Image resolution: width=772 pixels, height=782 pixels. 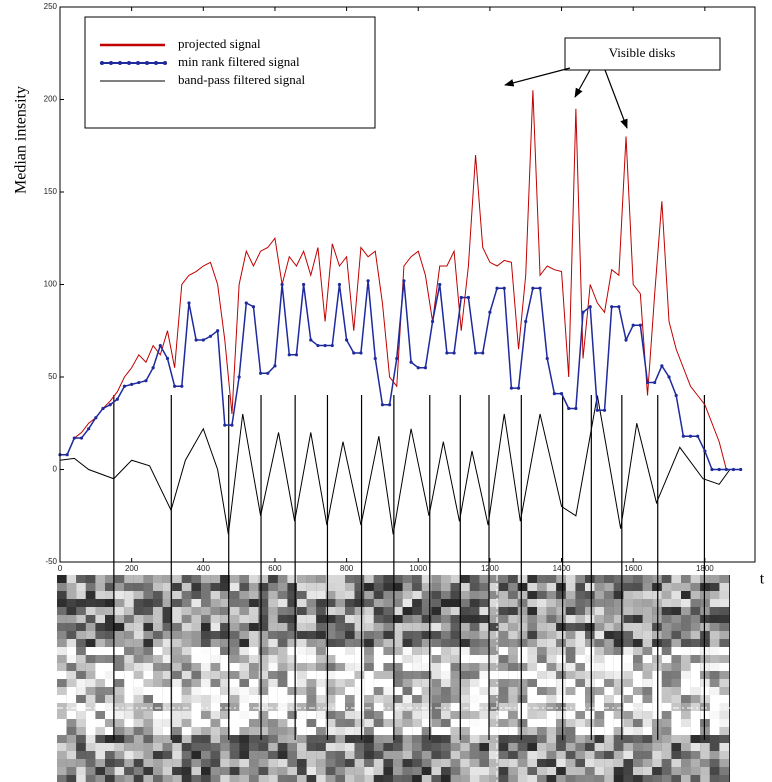 I want to click on legend-dot, so click(x=156, y=63).